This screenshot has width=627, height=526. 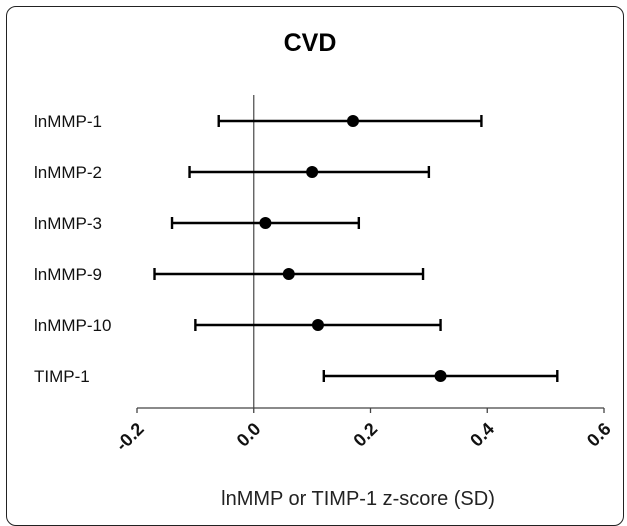 I want to click on x-tick-label: 0.0, so click(x=249, y=435).